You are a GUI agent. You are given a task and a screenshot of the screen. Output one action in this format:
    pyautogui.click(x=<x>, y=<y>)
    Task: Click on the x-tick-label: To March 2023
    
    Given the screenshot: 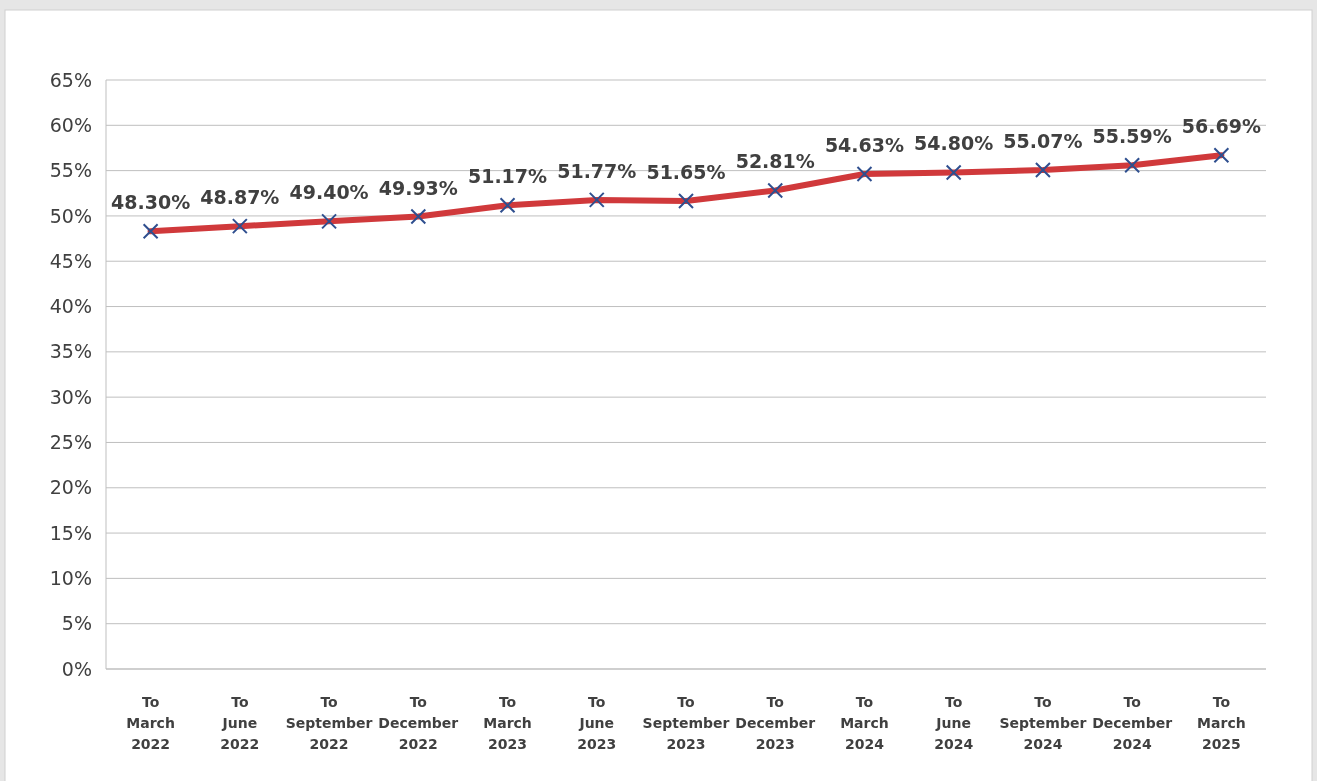 What is the action you would take?
    pyautogui.click(x=507, y=723)
    